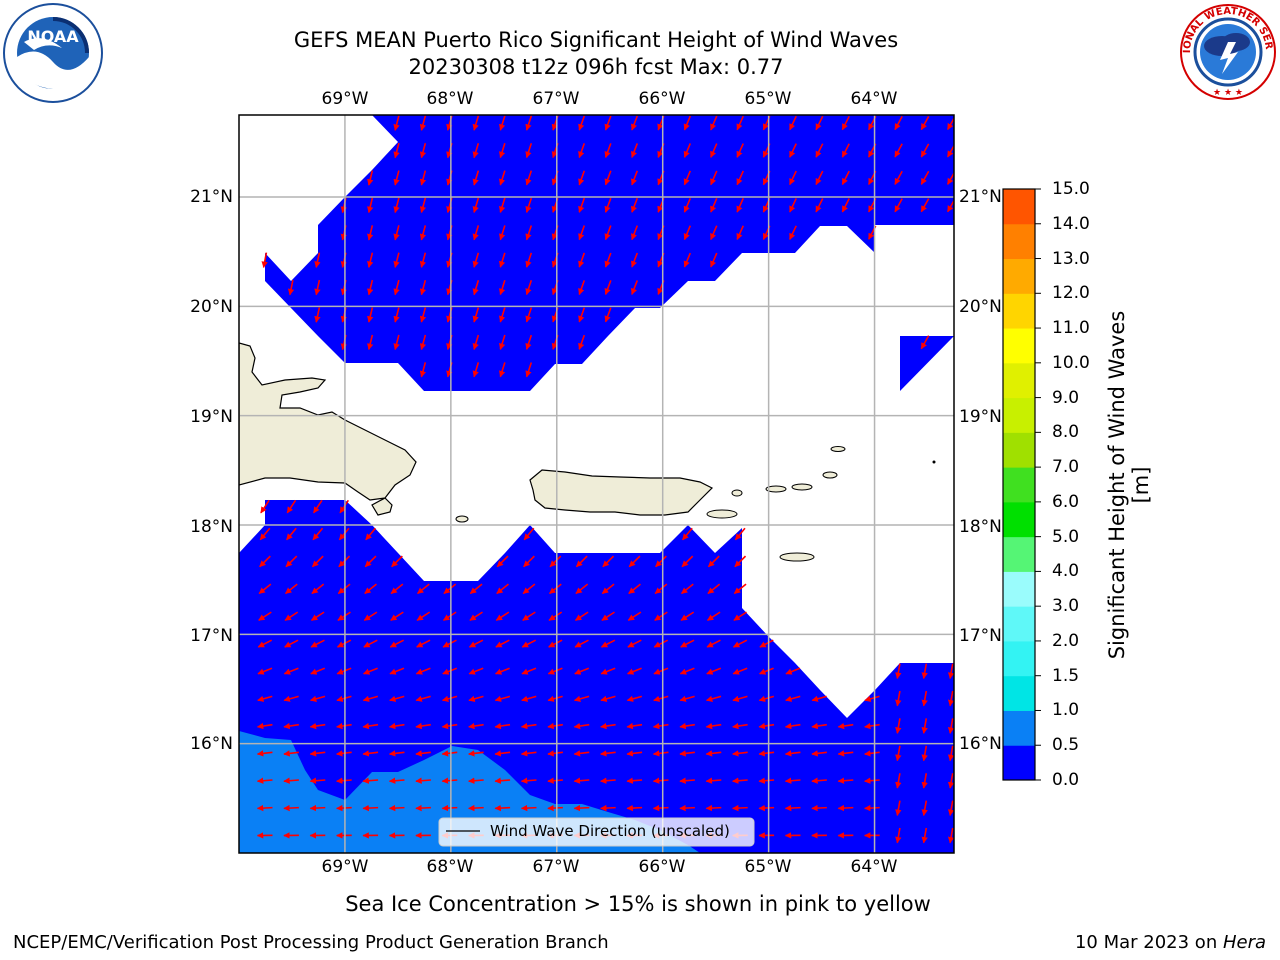  What do you see at coordinates (1071, 328) in the screenshot?
I see `colorbar-tick-label: 11.0` at bounding box center [1071, 328].